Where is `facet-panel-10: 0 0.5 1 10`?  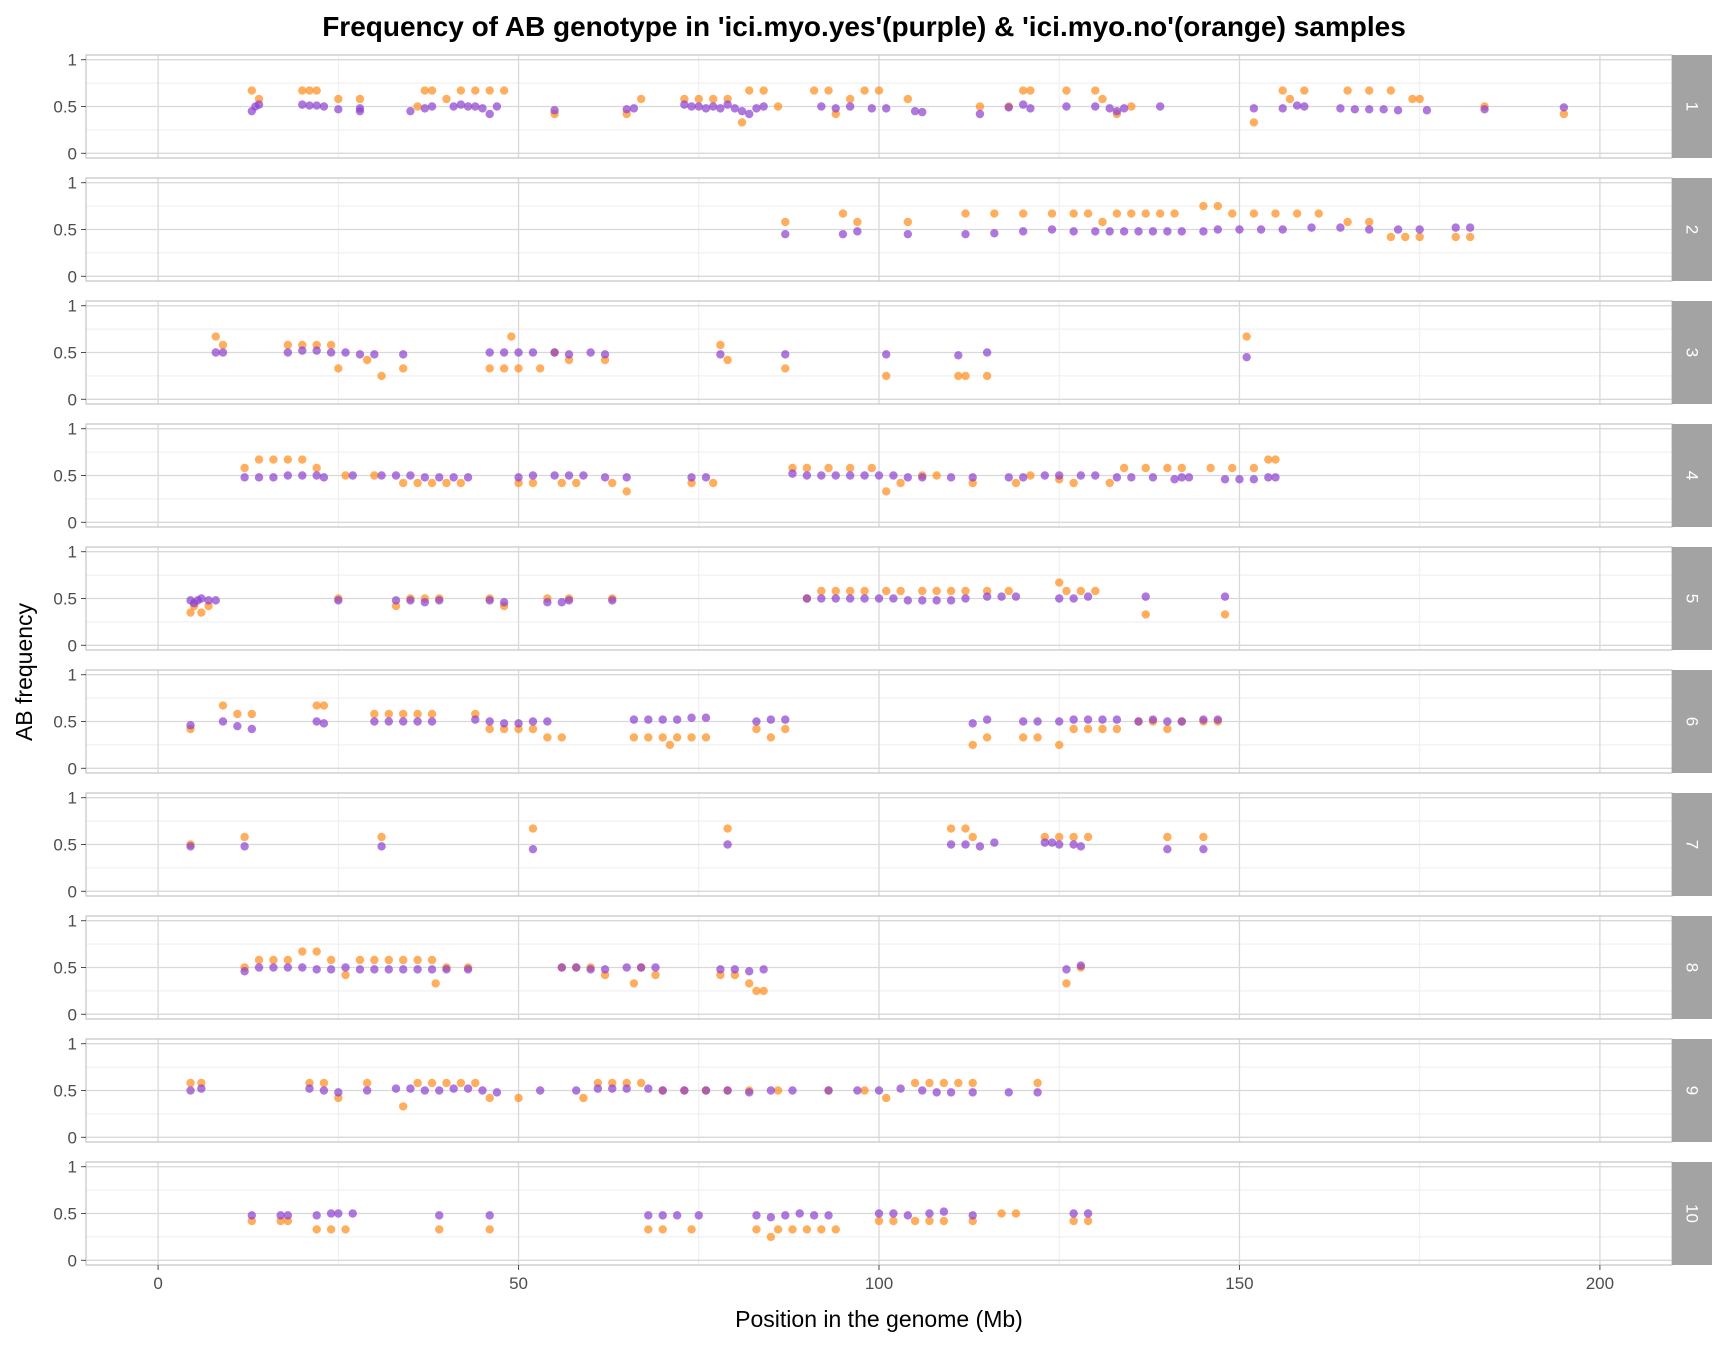 facet-panel-10: 0 0.5 1 10 is located at coordinates (882, 1214).